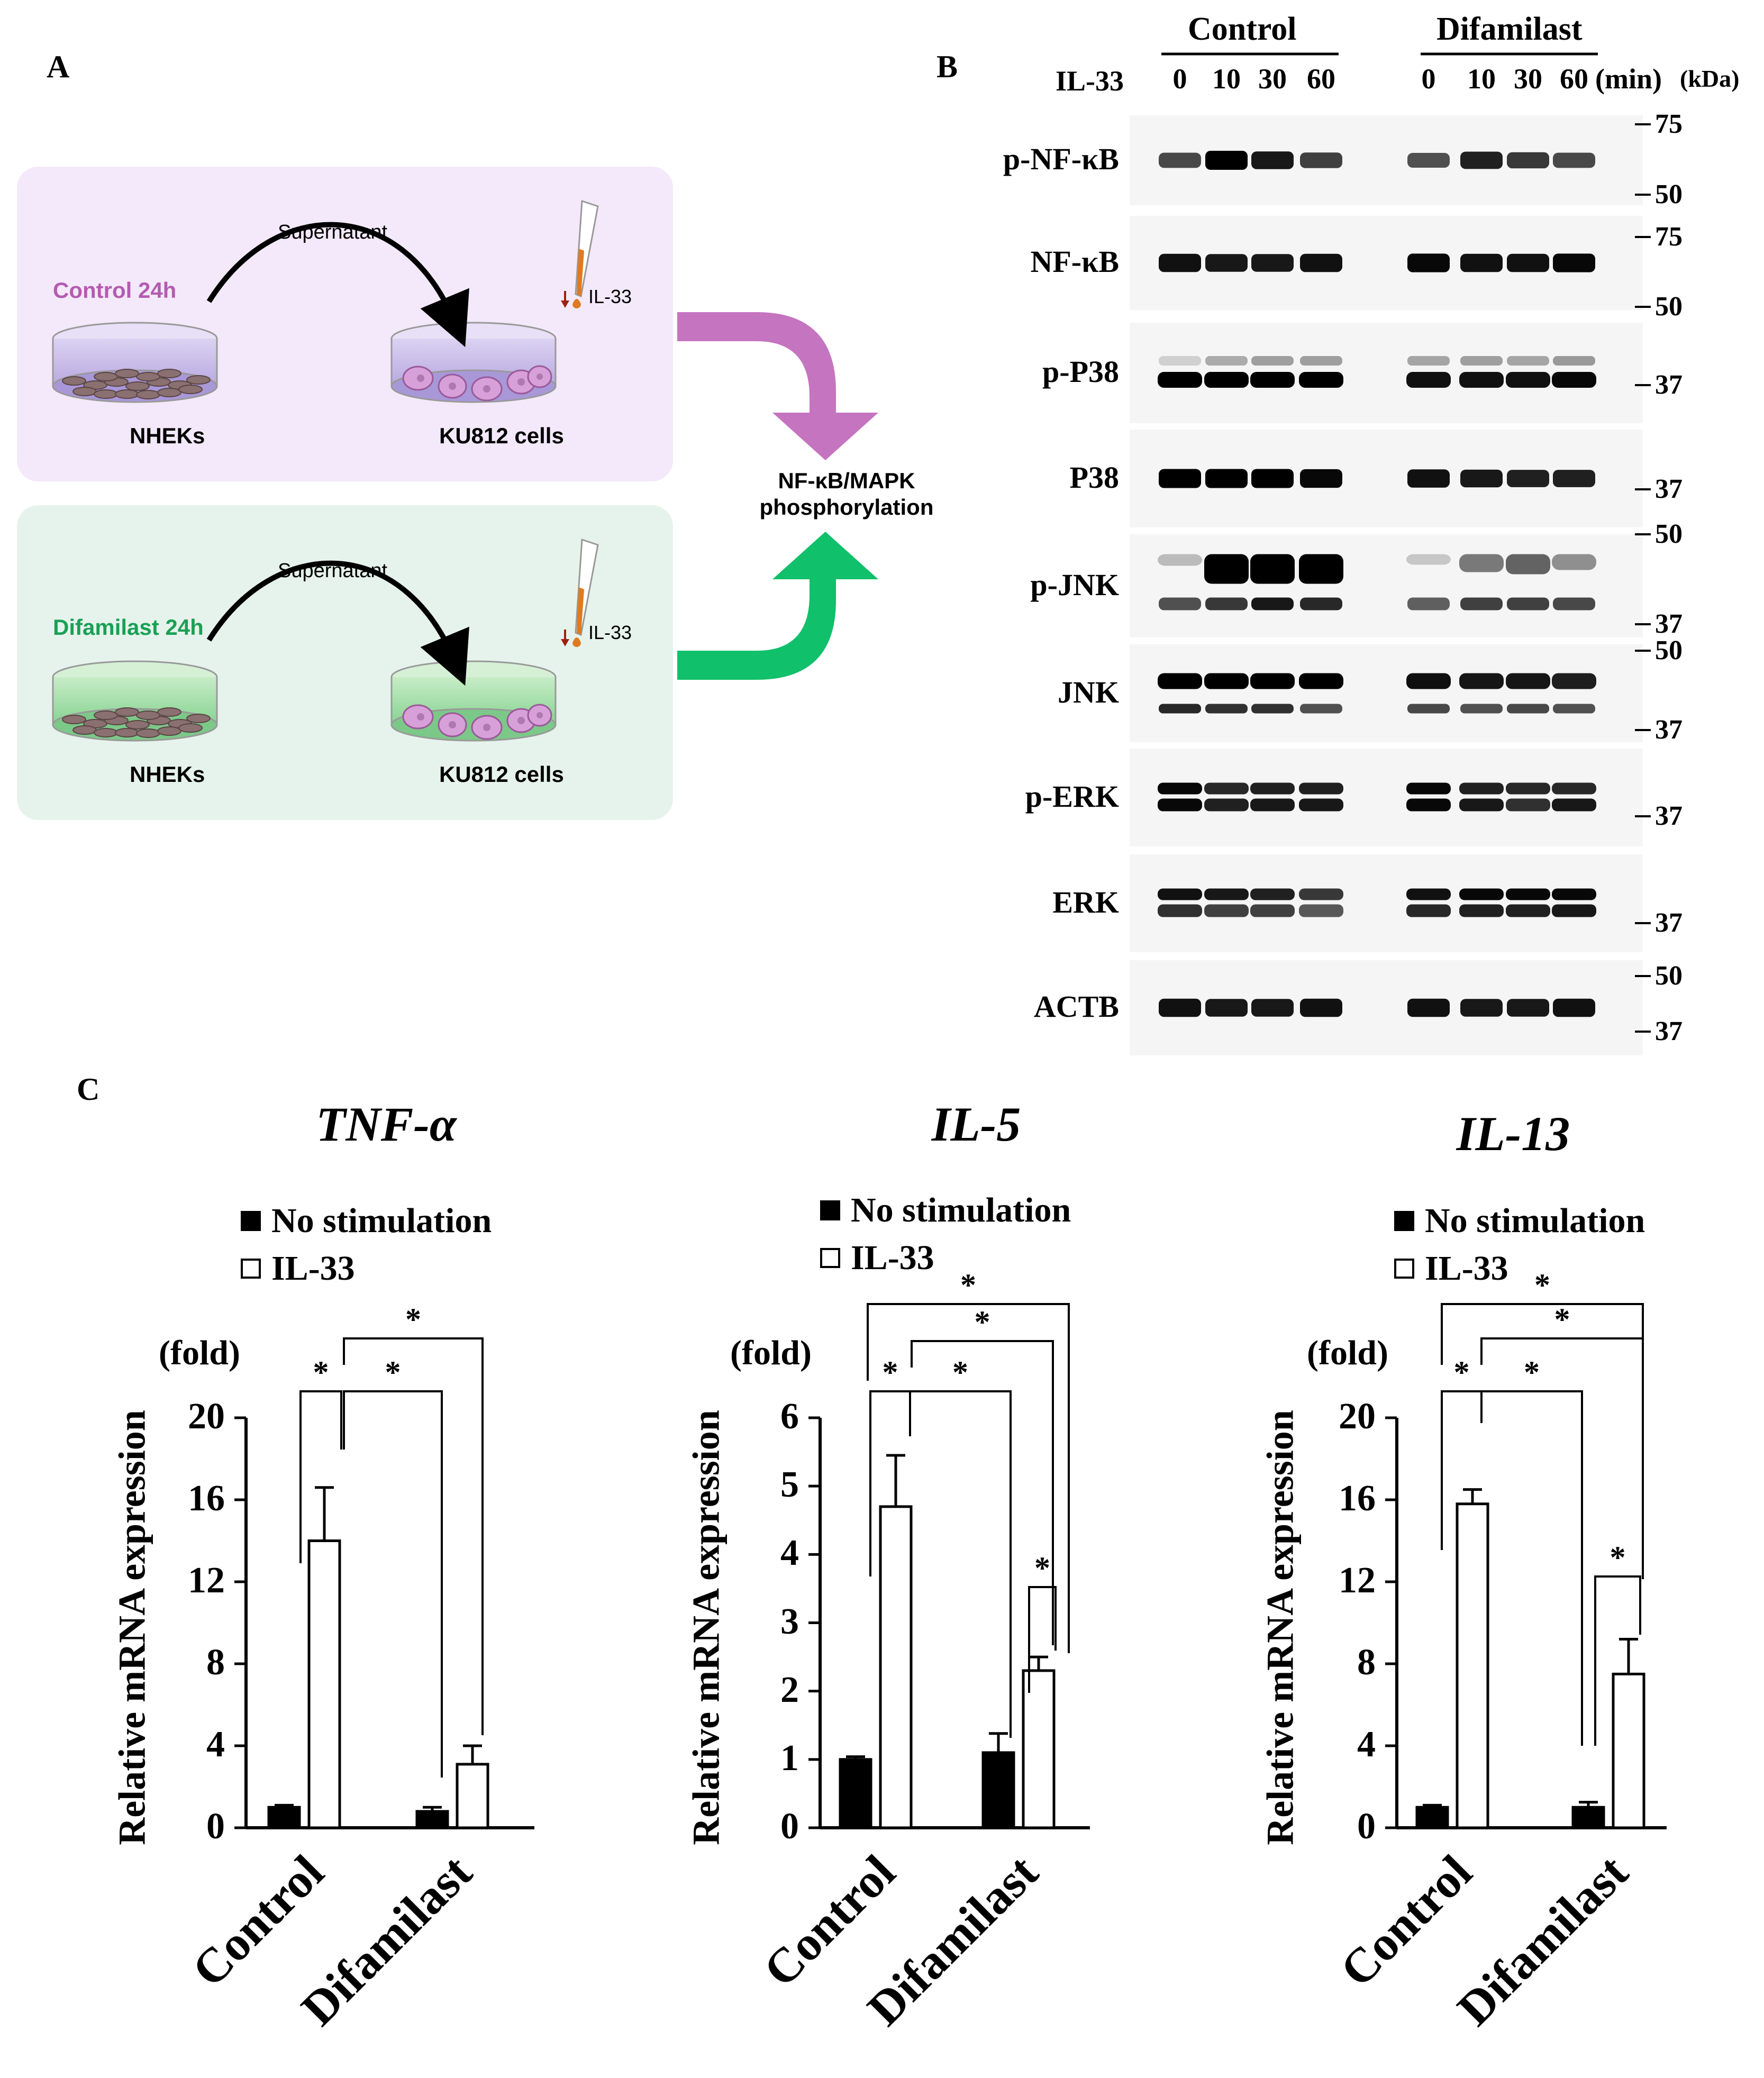 The height and width of the screenshot is (2078, 1764). I want to click on timepoint-label: 60, so click(1574, 79).